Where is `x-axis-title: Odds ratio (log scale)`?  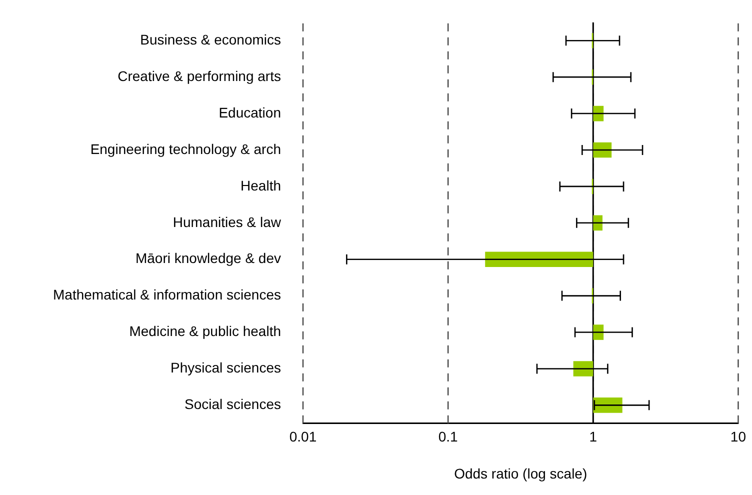
x-axis-title: Odds ratio (log scale) is located at coordinates (521, 473).